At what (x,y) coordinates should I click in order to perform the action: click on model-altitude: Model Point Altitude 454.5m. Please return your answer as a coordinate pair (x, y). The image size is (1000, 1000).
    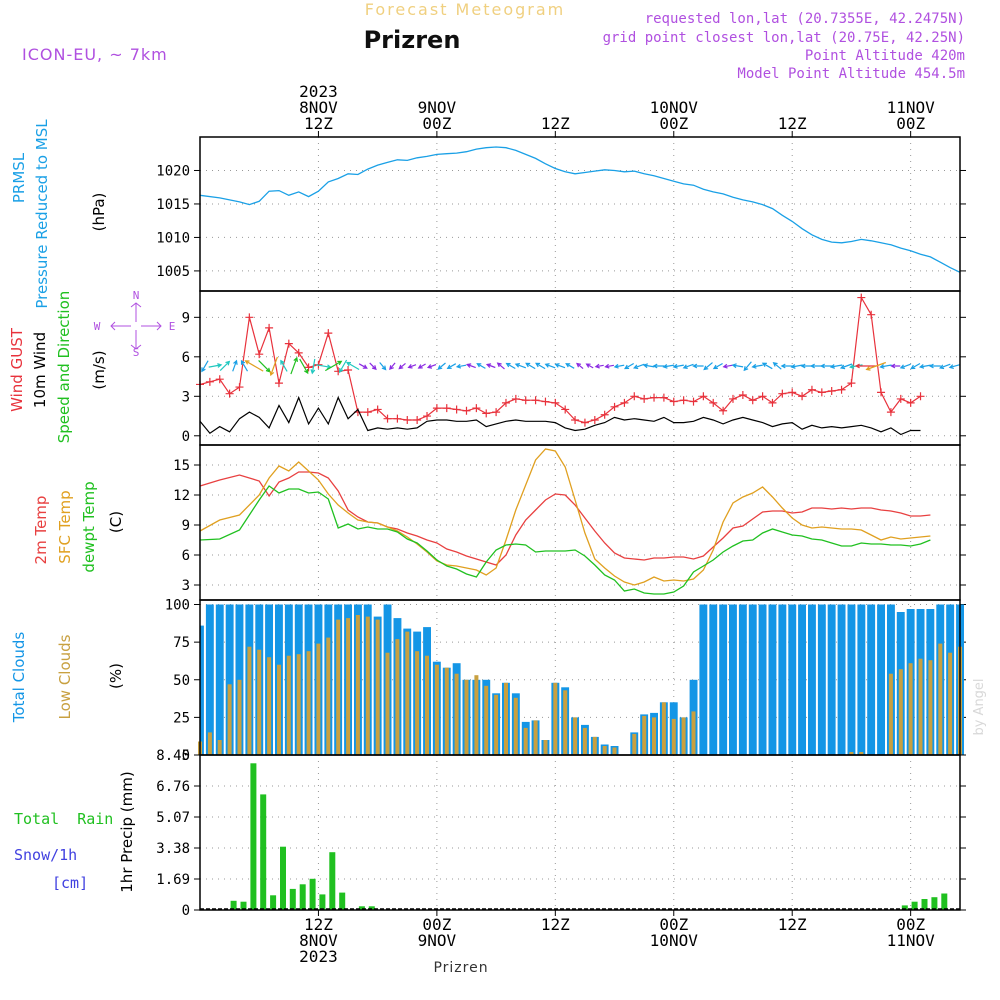
    Looking at the image, I should click on (851, 74).